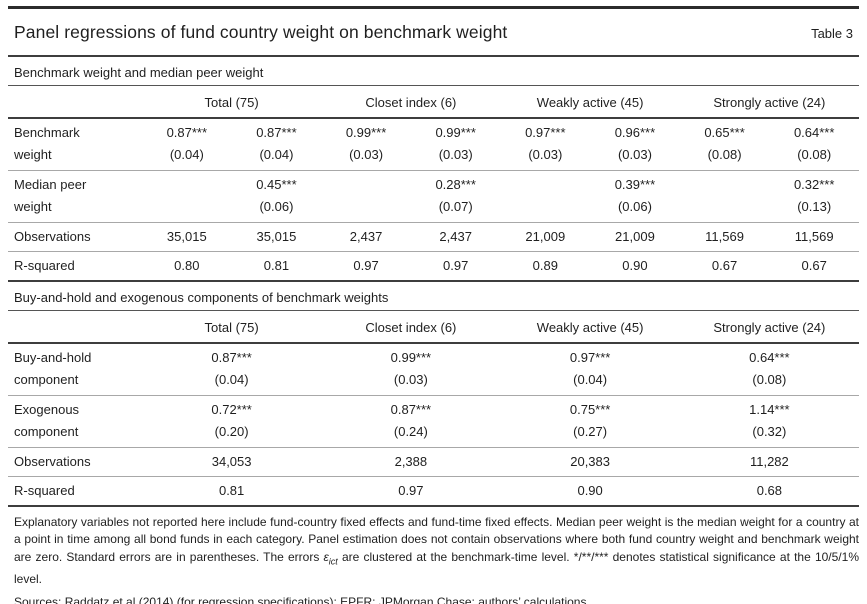  Describe the element at coordinates (769, 491) in the screenshot. I see `stat-cell: 0.68` at that location.